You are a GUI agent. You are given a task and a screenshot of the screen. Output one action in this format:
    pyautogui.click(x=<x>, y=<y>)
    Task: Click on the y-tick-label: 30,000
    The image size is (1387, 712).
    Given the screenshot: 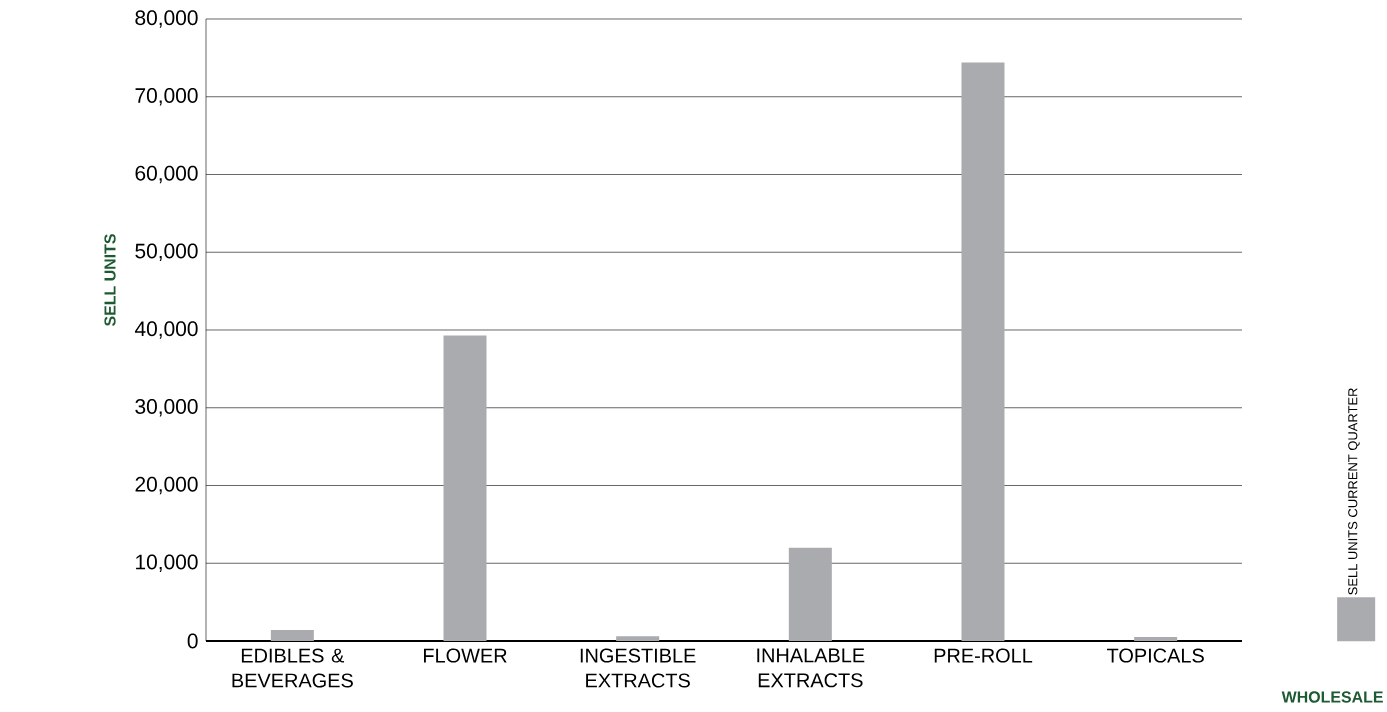 What is the action you would take?
    pyautogui.click(x=166, y=408)
    